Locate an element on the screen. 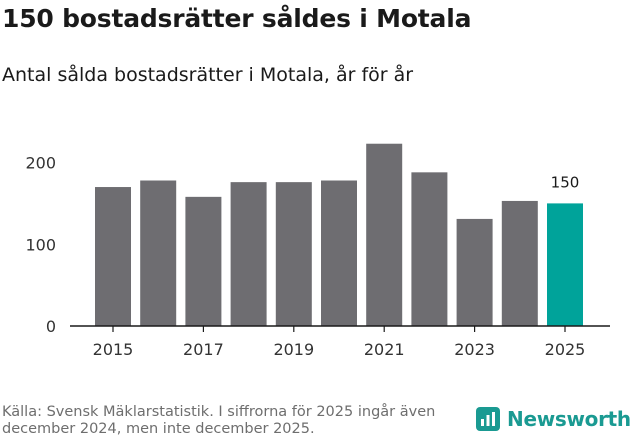 This screenshot has width=631, height=439. bar-2019 is located at coordinates (293, 254).